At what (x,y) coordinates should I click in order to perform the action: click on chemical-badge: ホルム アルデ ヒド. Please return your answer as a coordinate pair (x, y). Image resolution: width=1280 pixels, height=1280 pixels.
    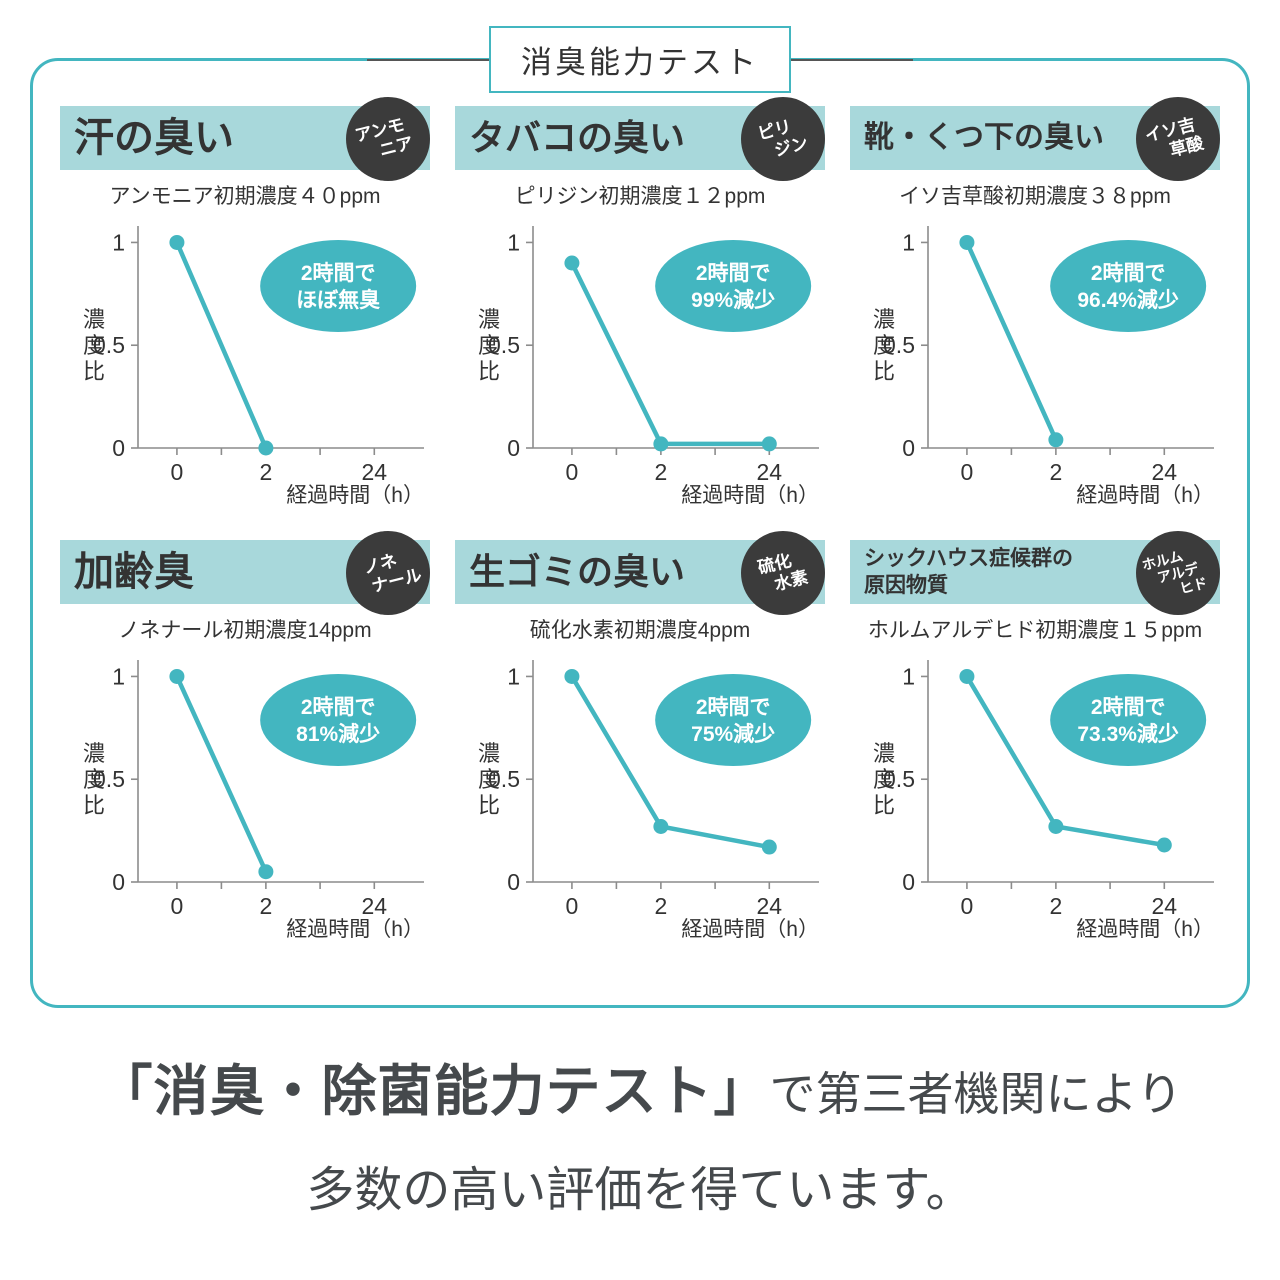
    Looking at the image, I should click on (1178, 573).